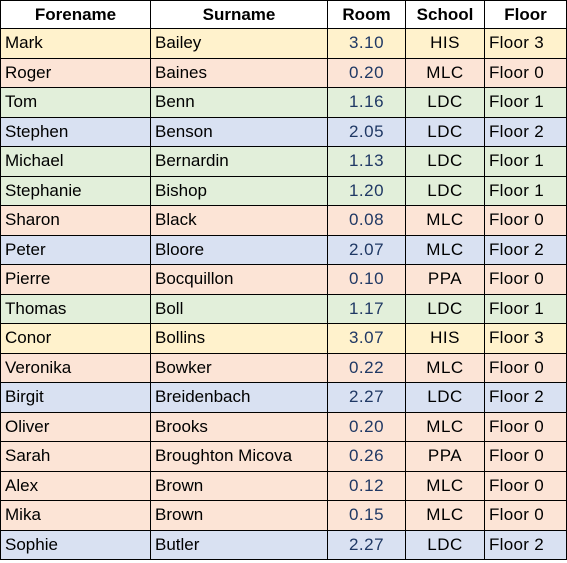 The height and width of the screenshot is (563, 567). I want to click on cell-room: 1.13, so click(366, 161).